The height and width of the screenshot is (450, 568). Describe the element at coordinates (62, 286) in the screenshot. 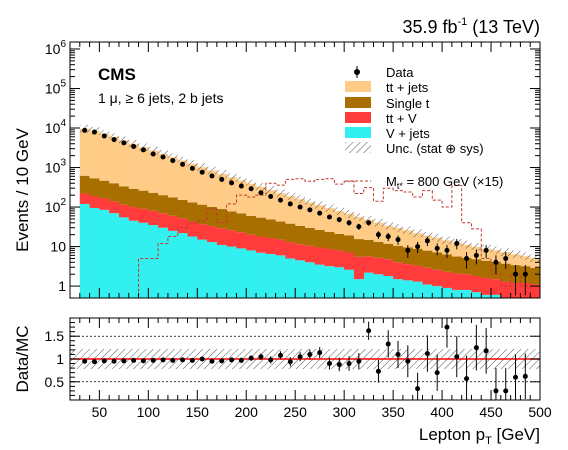

I see `y-tick-label: 1` at that location.